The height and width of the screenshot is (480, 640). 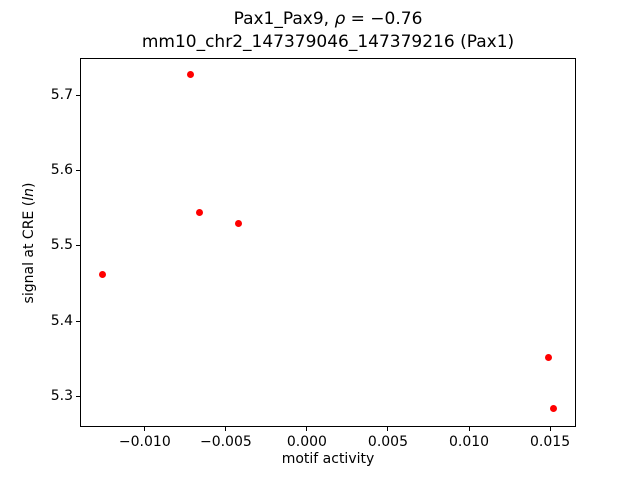 I want to click on x-tick-label: −0.010, so click(x=144, y=442).